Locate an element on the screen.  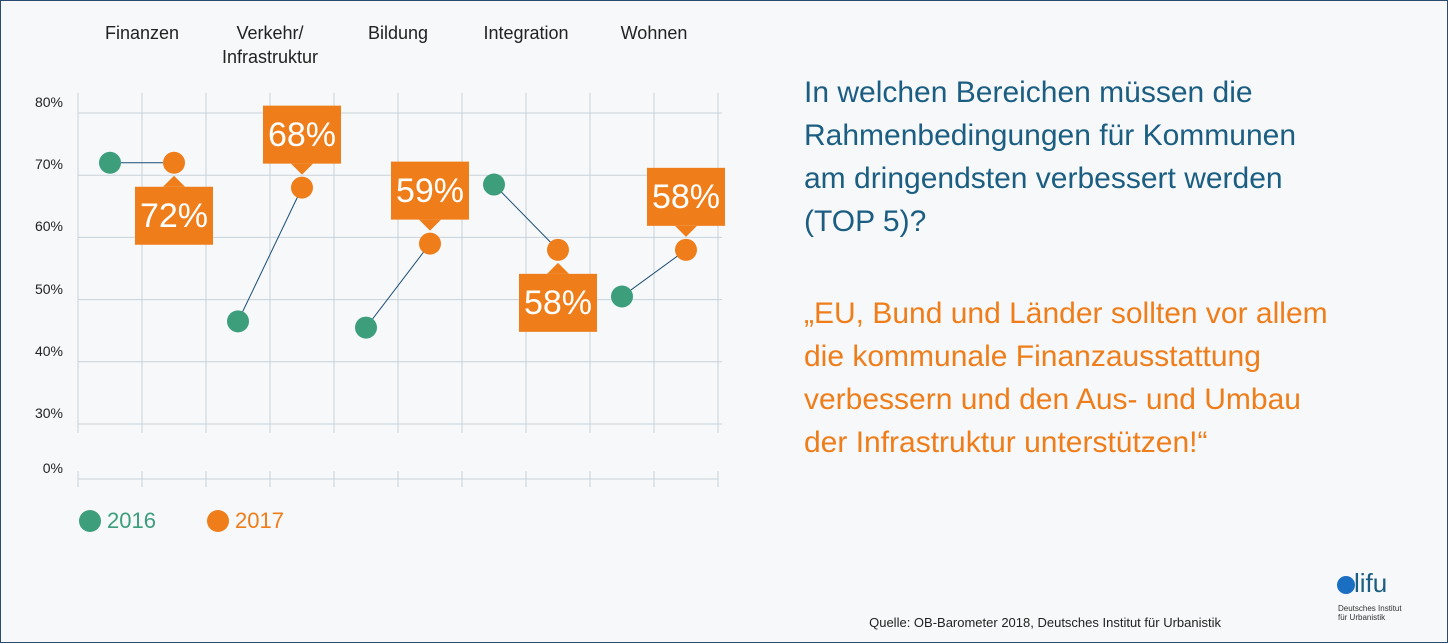
title-line: In welchen Bereichen müssen die is located at coordinates (1028, 92).